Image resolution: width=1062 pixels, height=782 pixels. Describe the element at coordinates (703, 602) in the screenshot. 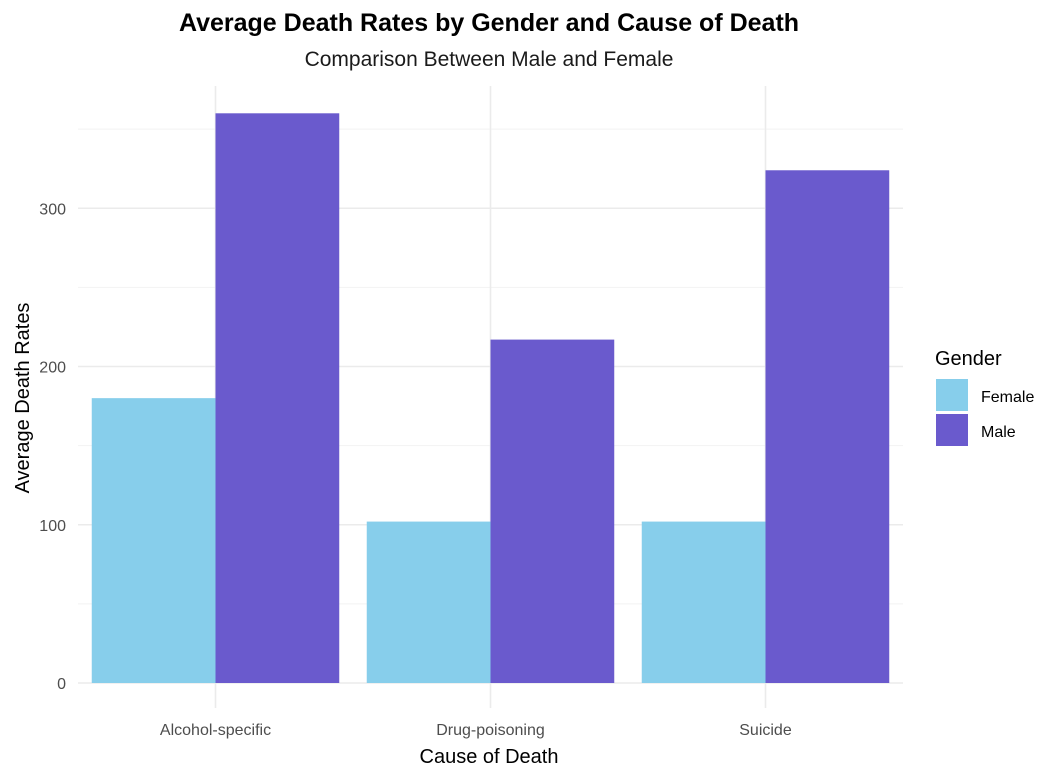

I see `bar-female-suicide` at that location.